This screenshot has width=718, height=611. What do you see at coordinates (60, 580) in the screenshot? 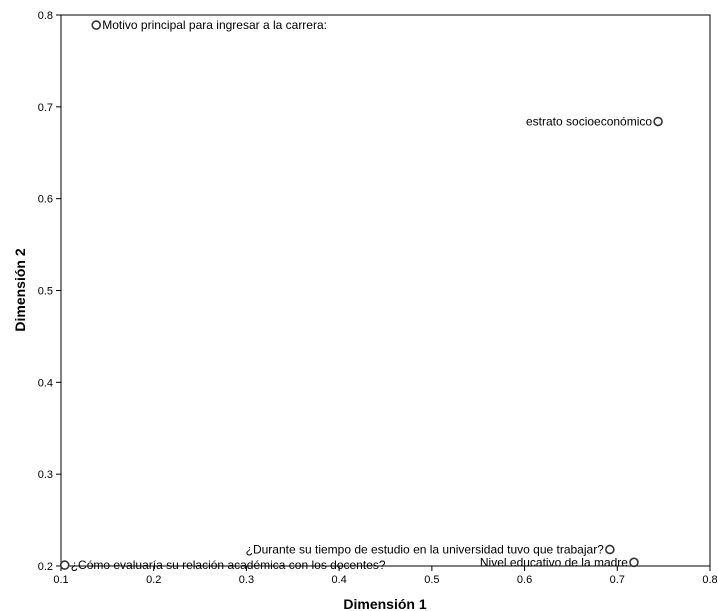
I see `x-tick-label: 0.1` at bounding box center [60, 580].